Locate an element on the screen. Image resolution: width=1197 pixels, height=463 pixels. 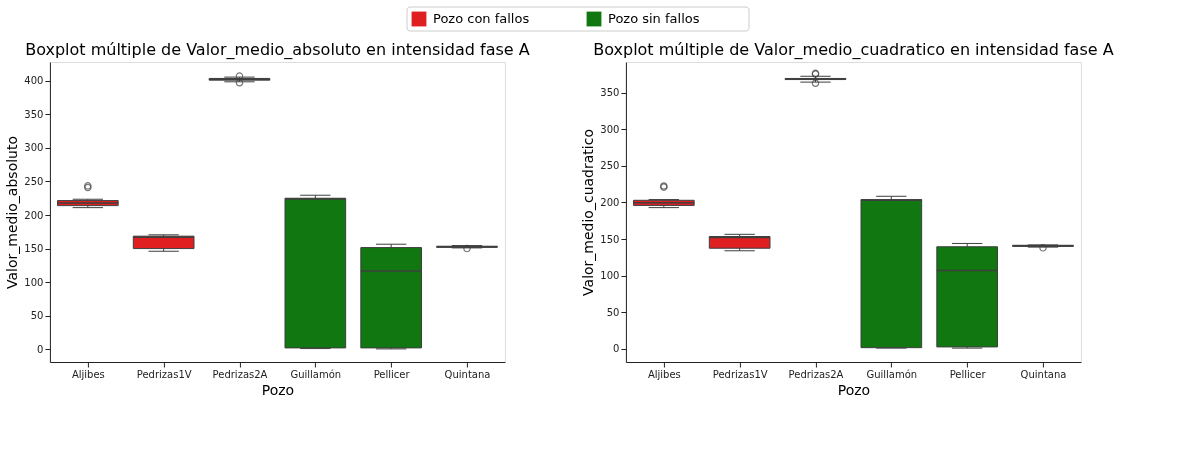
y-axis-title: Valor_medio_absoluto is located at coordinates (12, 212).